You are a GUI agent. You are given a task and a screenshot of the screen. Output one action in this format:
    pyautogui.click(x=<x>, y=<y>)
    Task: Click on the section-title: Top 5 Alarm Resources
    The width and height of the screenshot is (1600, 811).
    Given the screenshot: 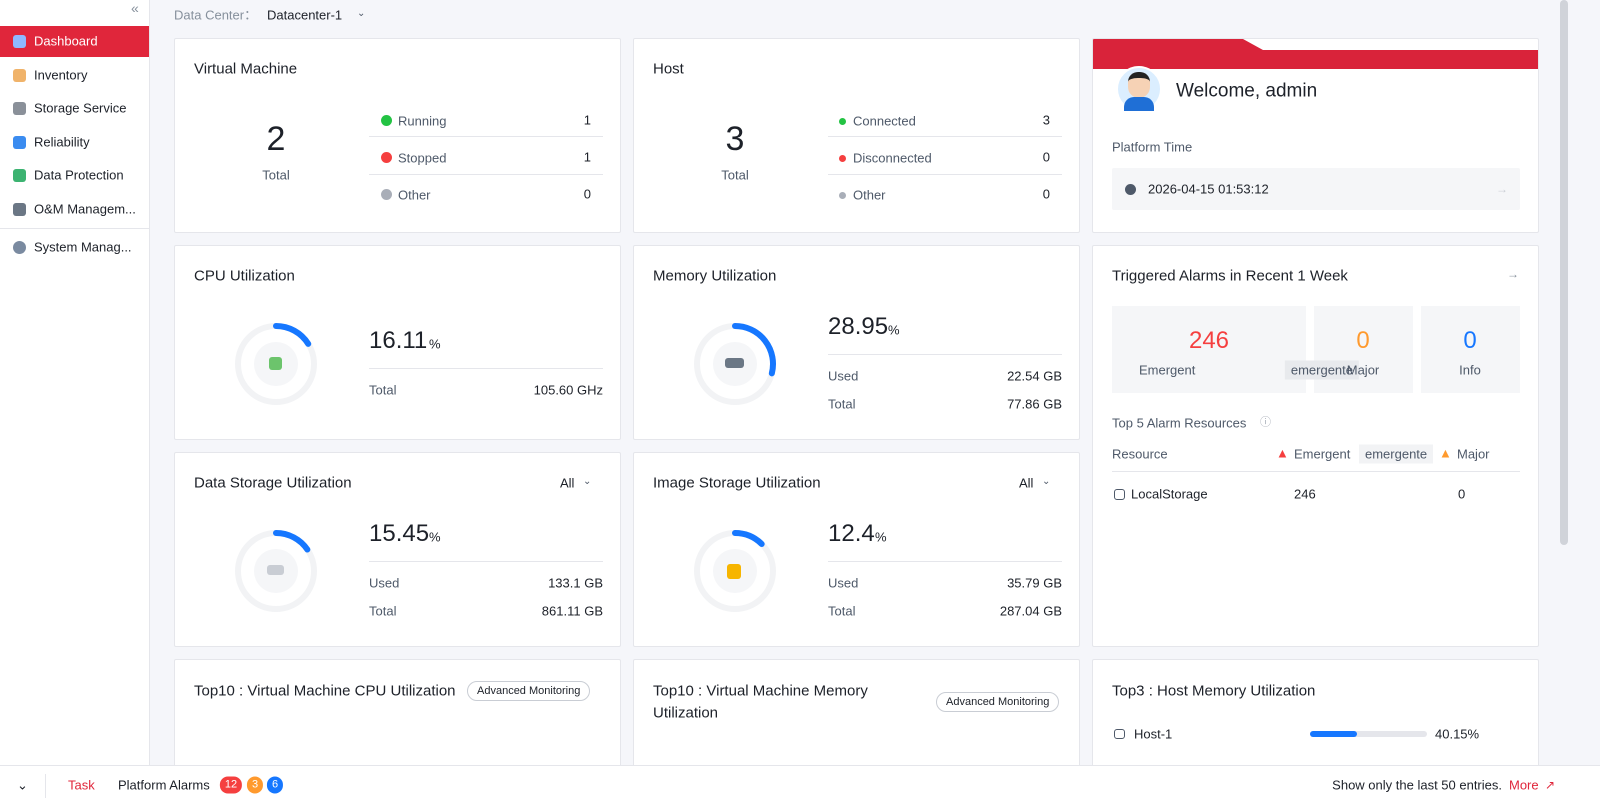 What is the action you would take?
    pyautogui.click(x=1179, y=423)
    